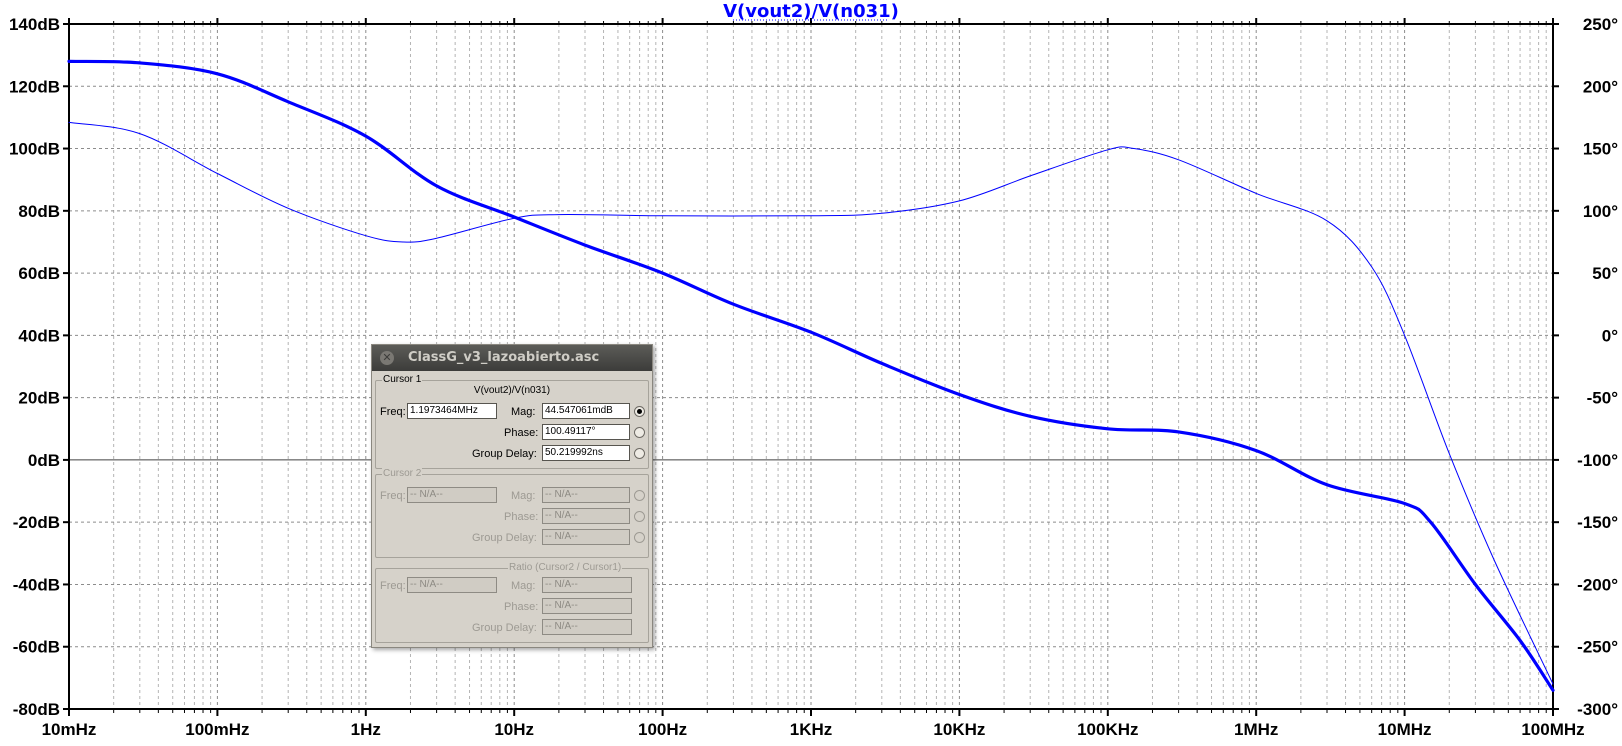 The image size is (1622, 746). I want to click on cursor1-phase-field: 100.49117°, so click(586, 432).